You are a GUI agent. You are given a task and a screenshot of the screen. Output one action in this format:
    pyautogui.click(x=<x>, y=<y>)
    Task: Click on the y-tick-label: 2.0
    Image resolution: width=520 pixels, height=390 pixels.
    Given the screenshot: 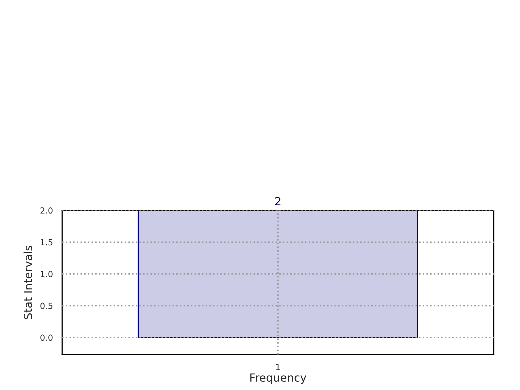 What is the action you would take?
    pyautogui.click(x=46, y=211)
    